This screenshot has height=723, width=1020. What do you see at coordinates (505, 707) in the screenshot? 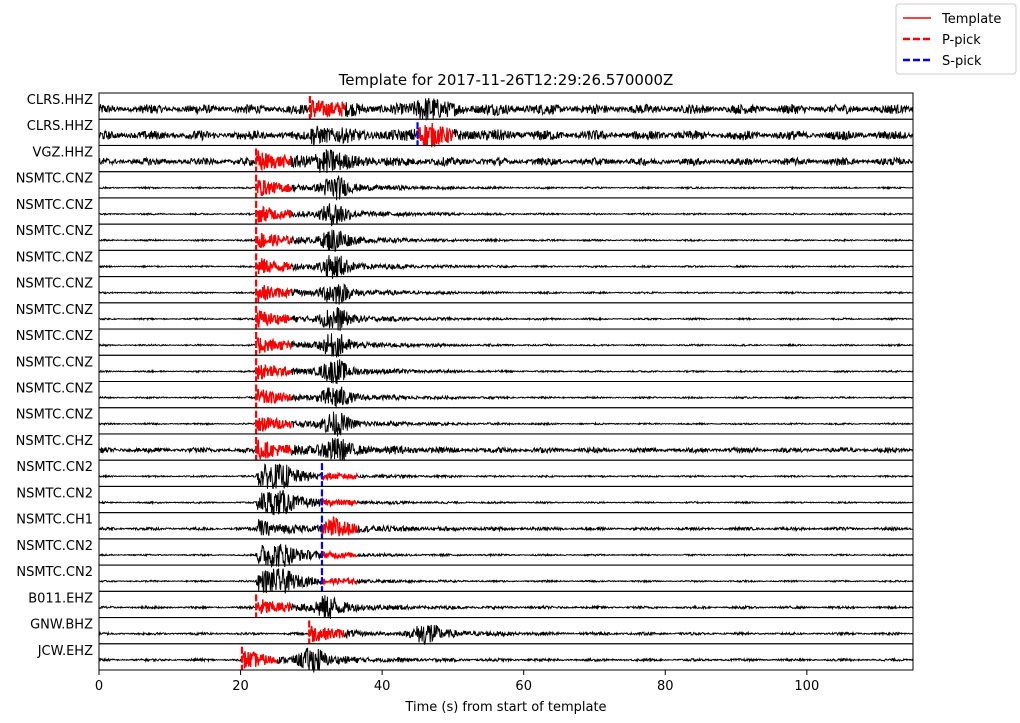
I see `x-axis-label: Time (s) from start of template` at bounding box center [505, 707].